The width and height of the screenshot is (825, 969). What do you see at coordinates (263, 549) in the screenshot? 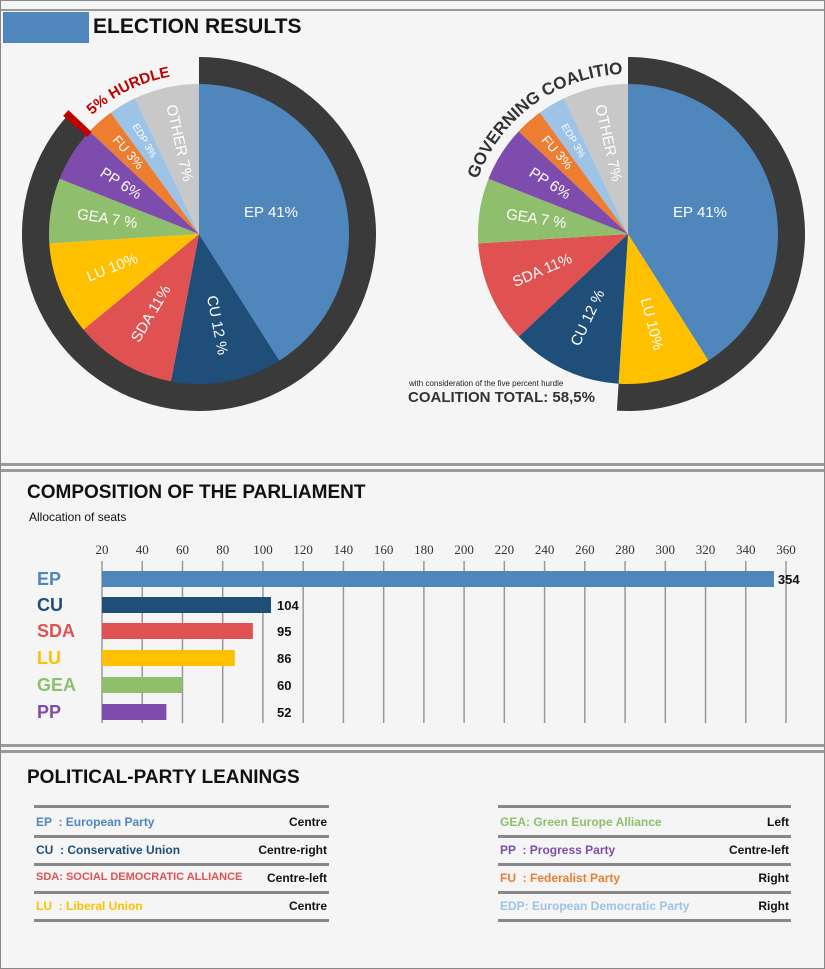
I see `x-tick-label: 100` at bounding box center [263, 549].